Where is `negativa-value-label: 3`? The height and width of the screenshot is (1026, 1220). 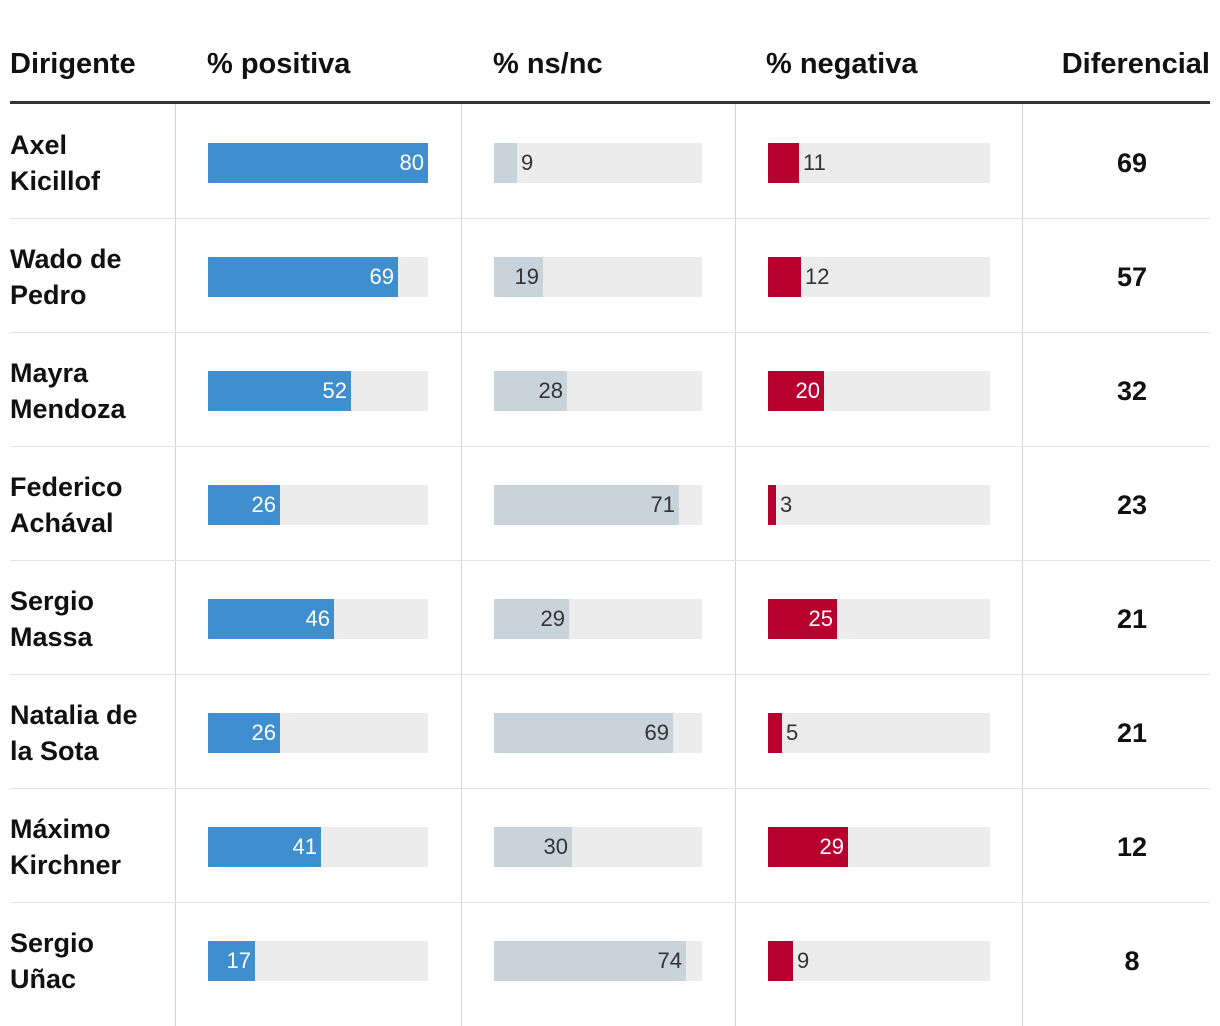
negativa-value-label: 3 is located at coordinates (786, 504).